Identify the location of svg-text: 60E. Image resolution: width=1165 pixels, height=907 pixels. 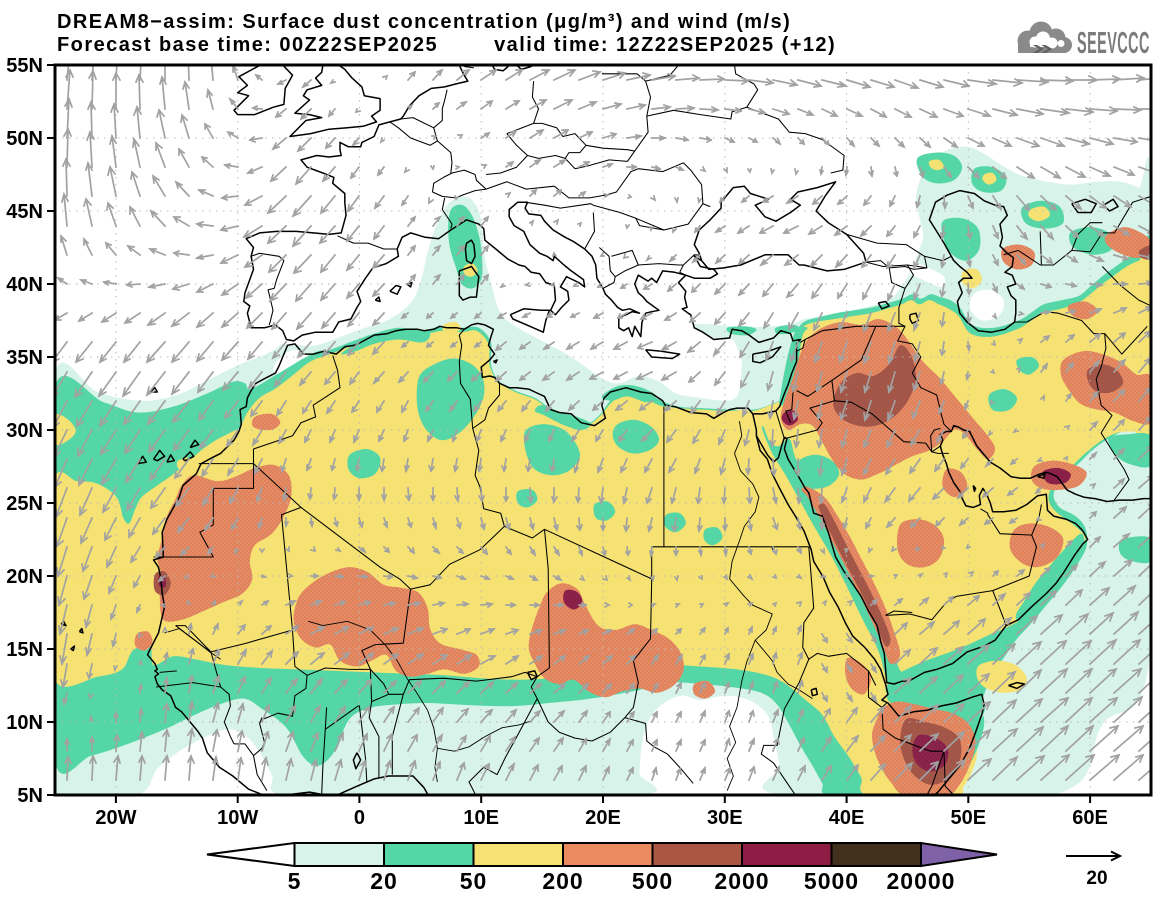
(1090, 818).